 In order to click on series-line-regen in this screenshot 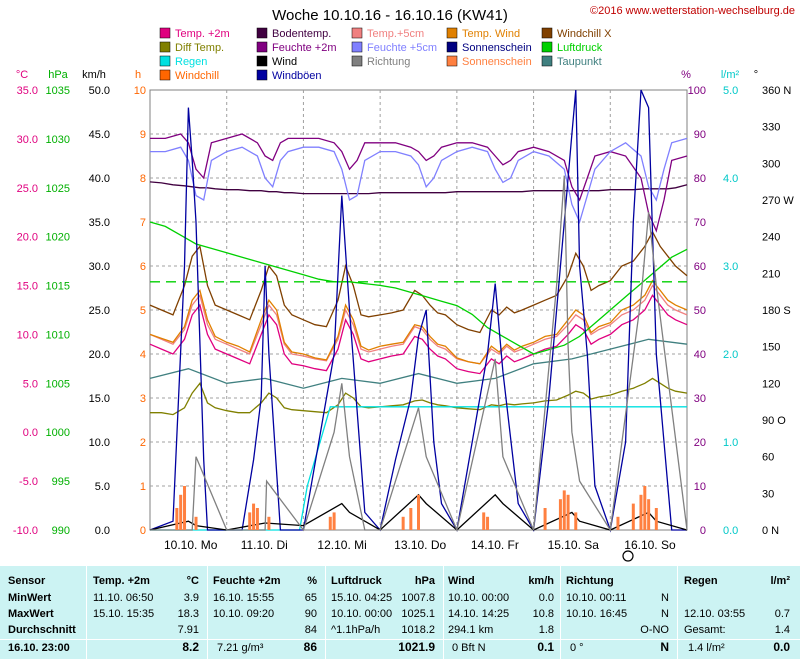, I will do `click(418, 468)`.